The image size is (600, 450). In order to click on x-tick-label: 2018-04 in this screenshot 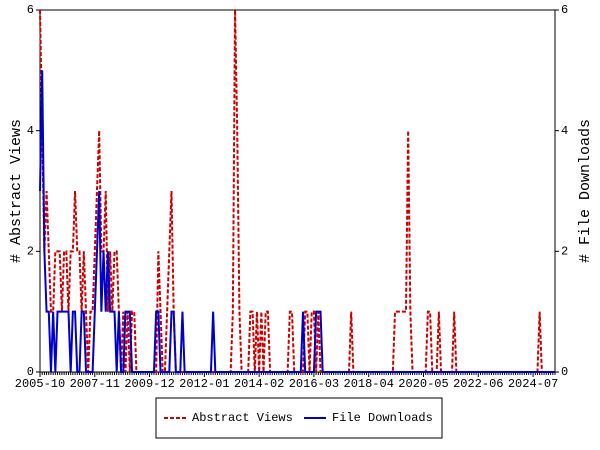, I will do `click(369, 384)`.